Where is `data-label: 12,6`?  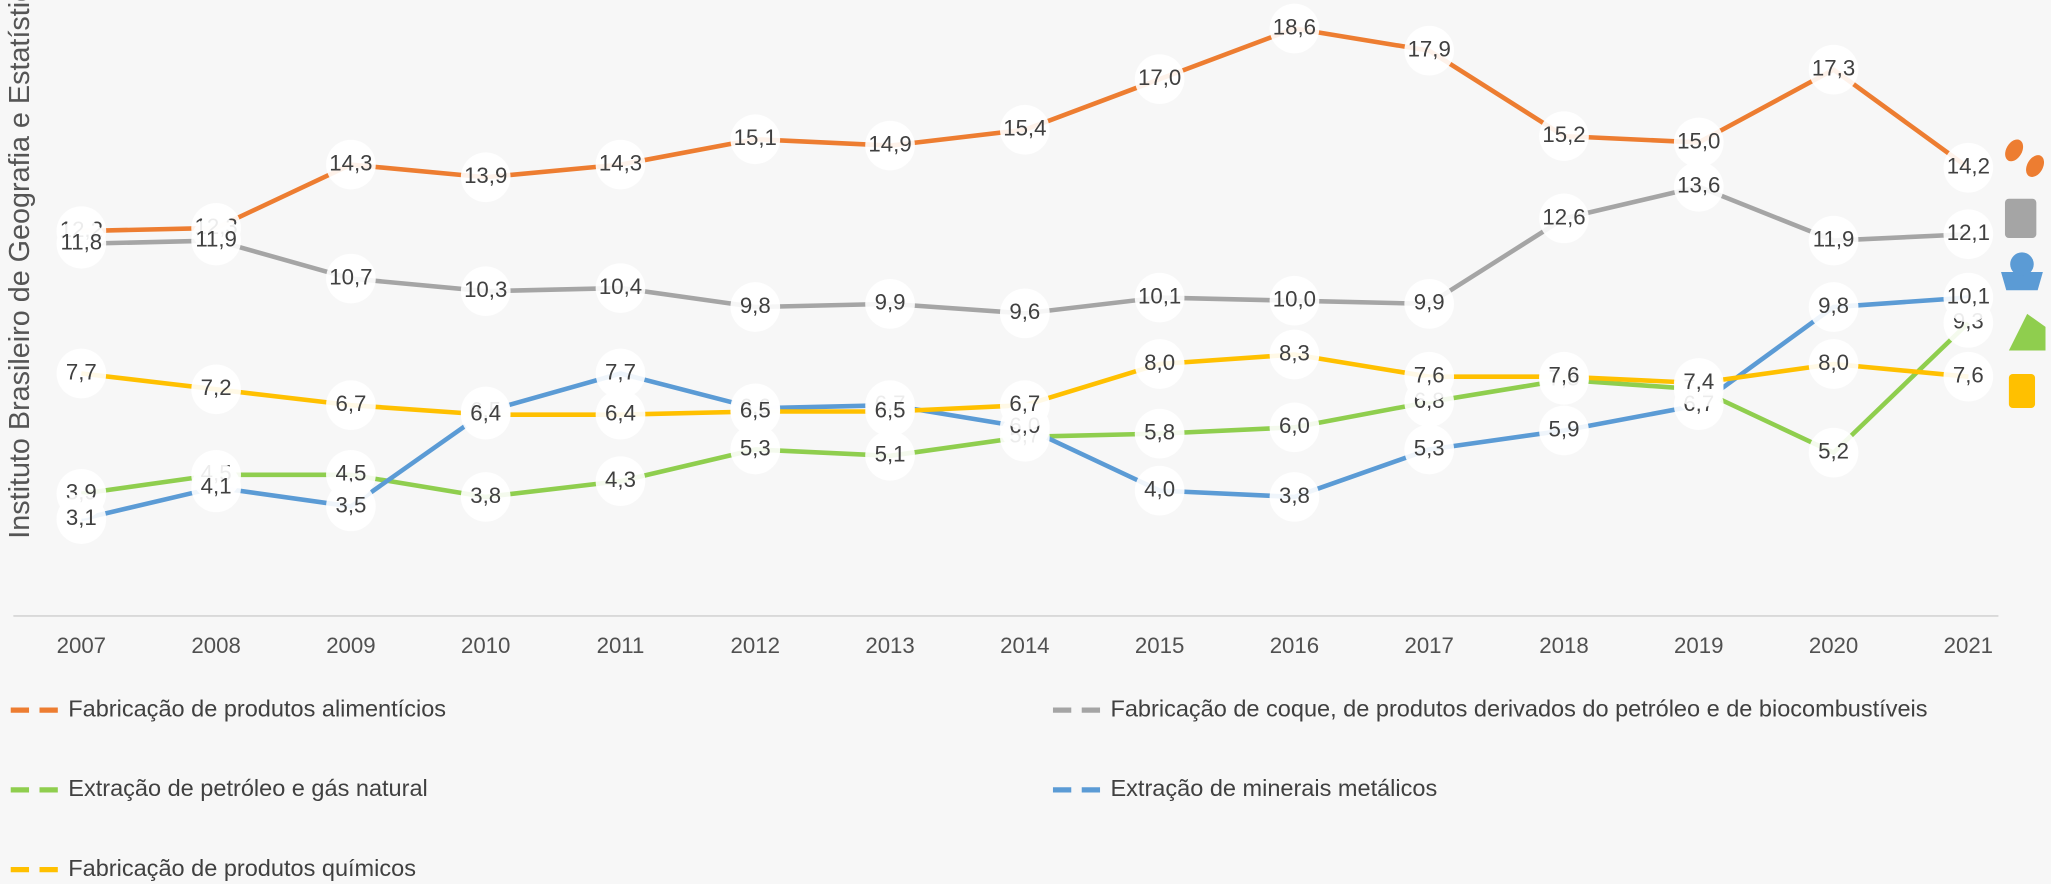 data-label: 12,6 is located at coordinates (1563, 216).